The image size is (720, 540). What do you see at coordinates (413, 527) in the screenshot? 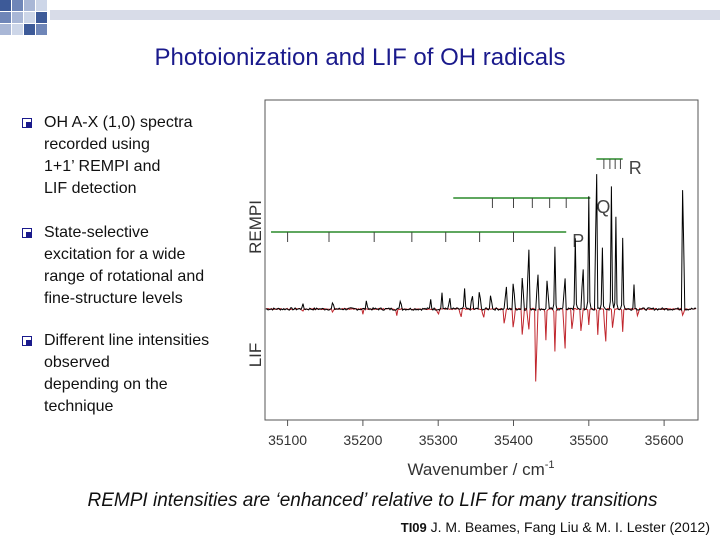
I see `citation-code: TI09` at bounding box center [413, 527].